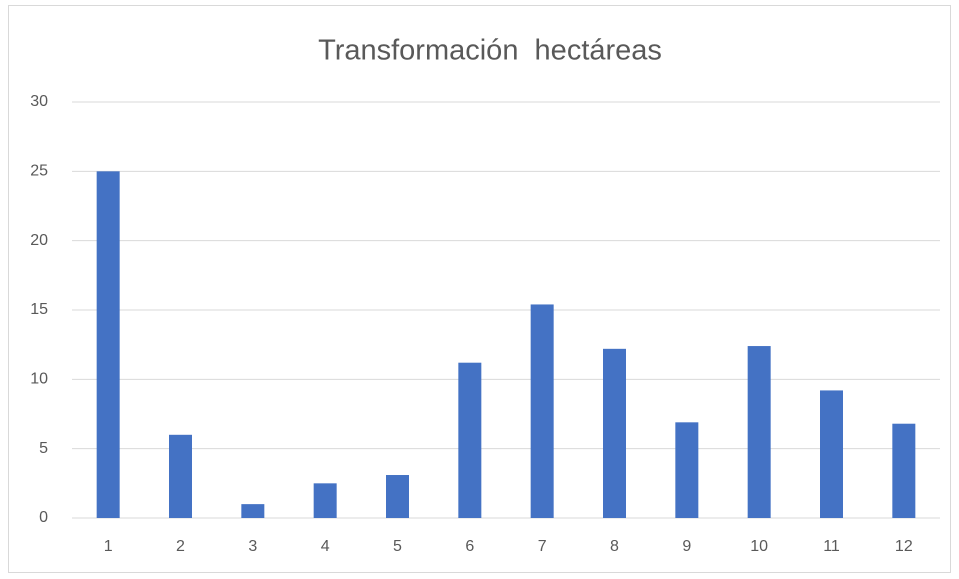 Image resolution: width=959 pixels, height=579 pixels. Describe the element at coordinates (180, 546) in the screenshot. I see `x-tick-label: 2` at that location.